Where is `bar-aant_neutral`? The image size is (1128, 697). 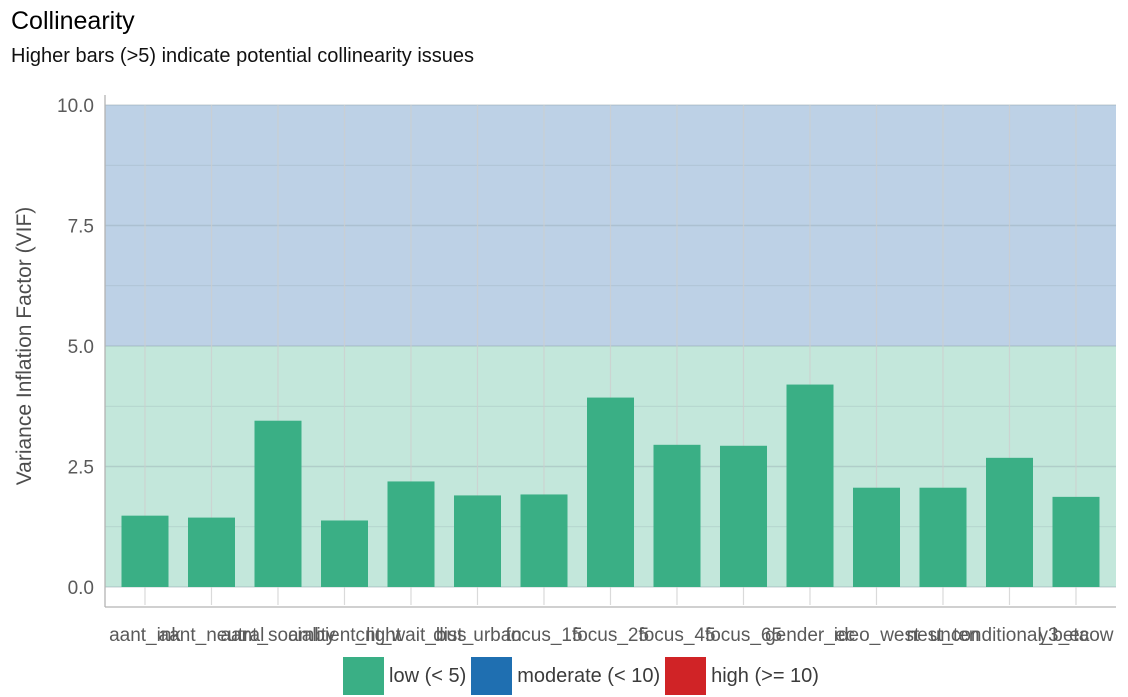
bar-aant_neutral is located at coordinates (211, 552).